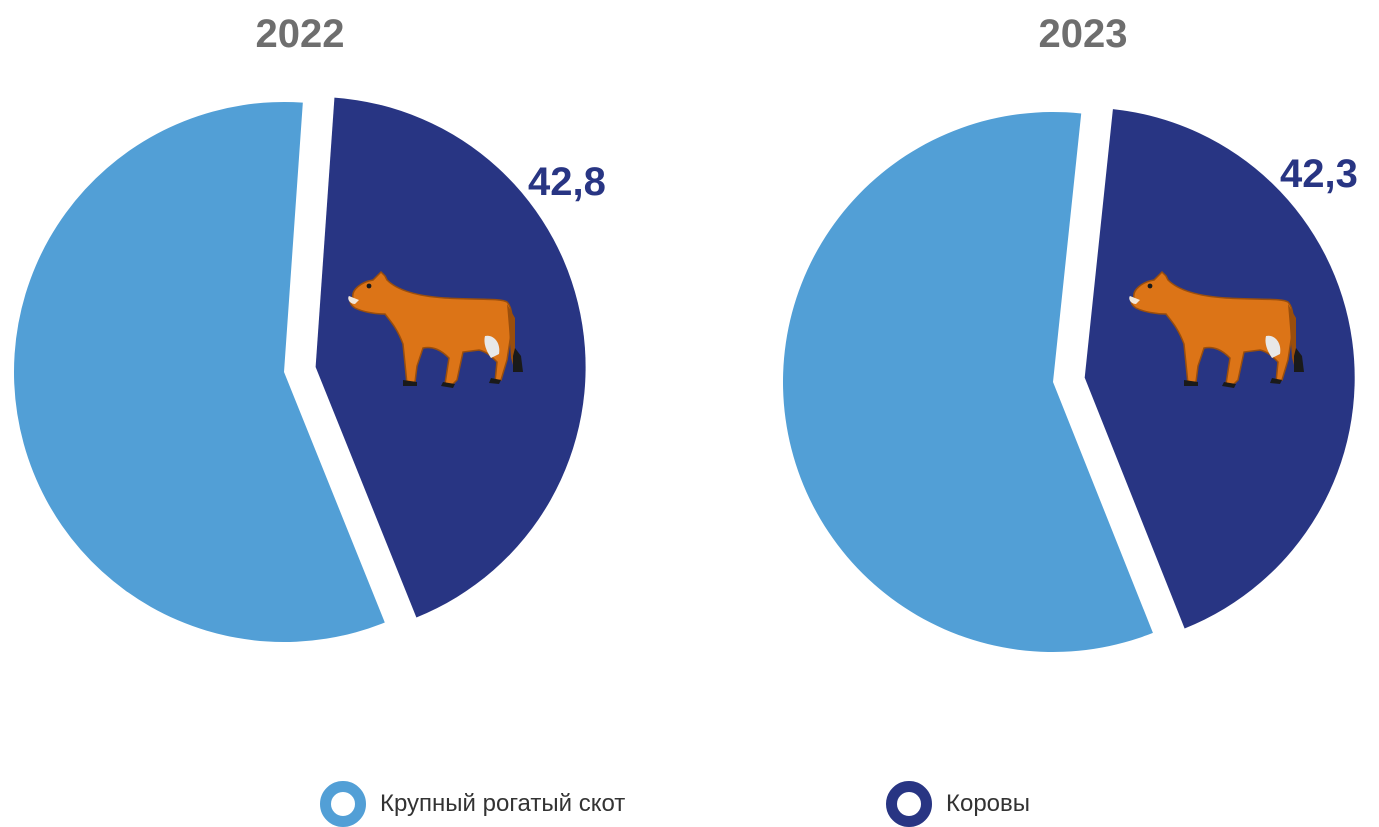 The width and height of the screenshot is (1379, 827). What do you see at coordinates (300, 34) in the screenshot?
I see `pie-title-2022: 2022` at bounding box center [300, 34].